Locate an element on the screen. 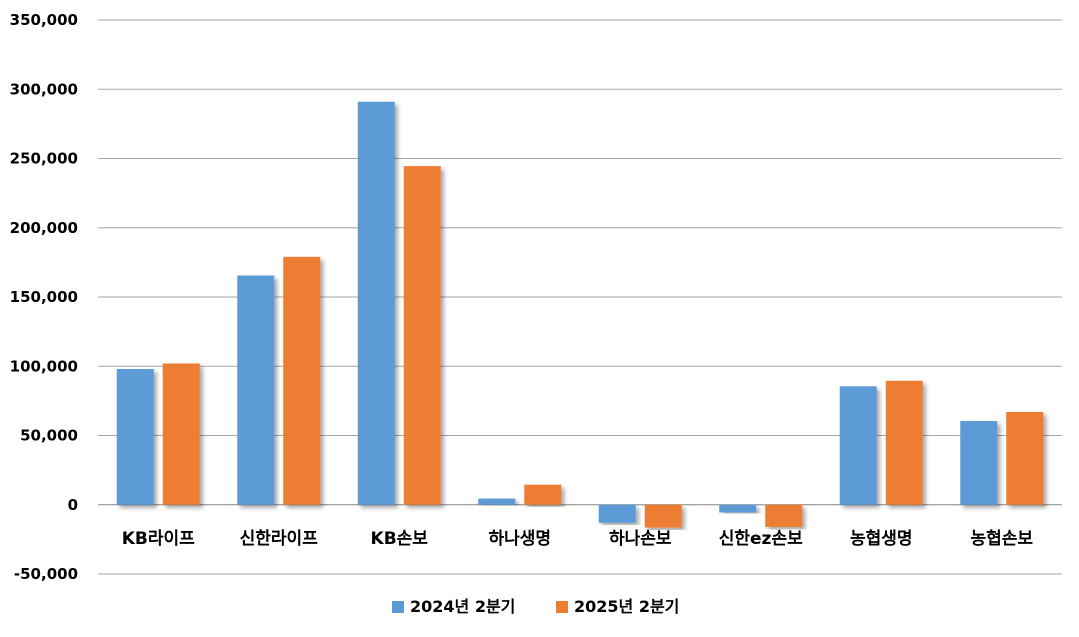 The width and height of the screenshot is (1079, 637). x-tick-label: 하나손보 is located at coordinates (640, 539).